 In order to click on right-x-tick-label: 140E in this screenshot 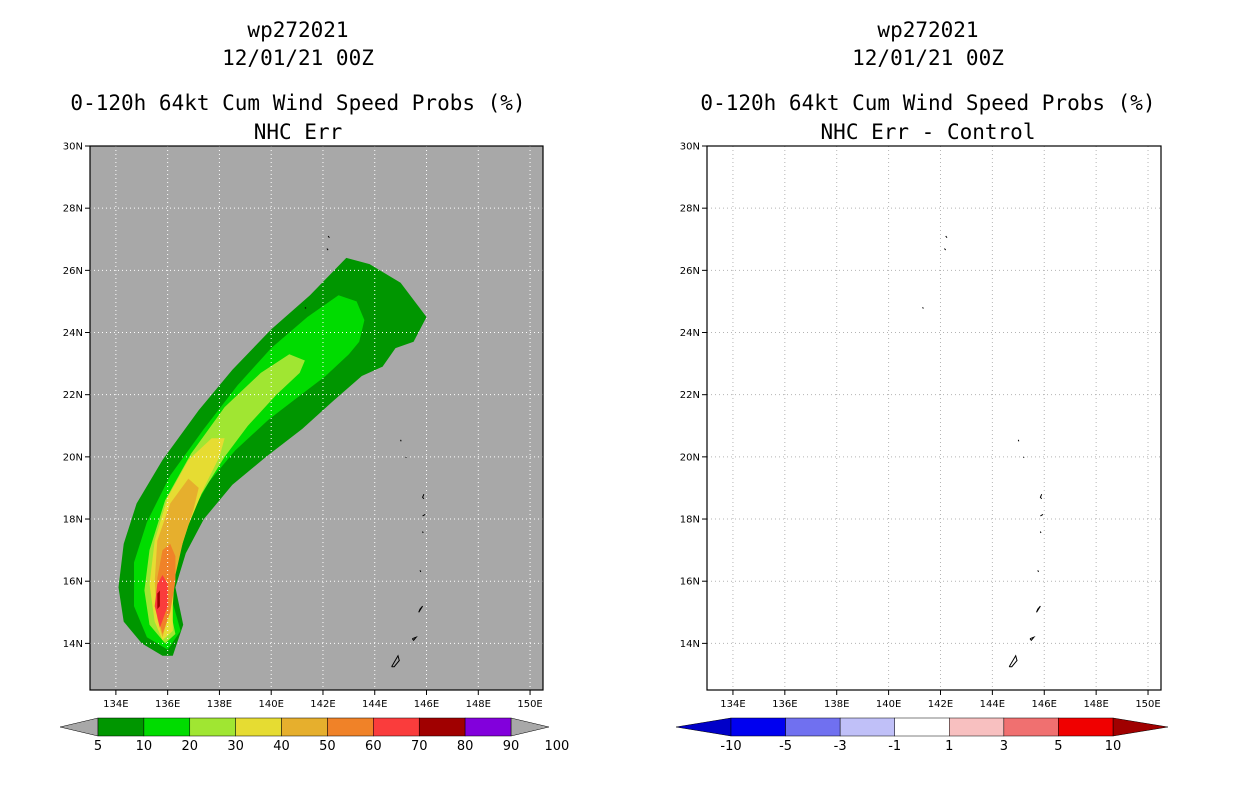, I will do `click(888, 704)`.